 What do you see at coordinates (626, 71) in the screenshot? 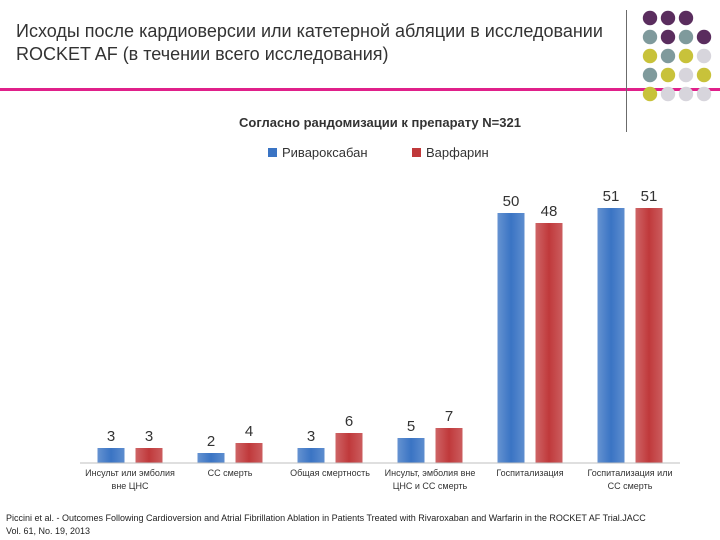
I see `title-vertical-divider` at bounding box center [626, 71].